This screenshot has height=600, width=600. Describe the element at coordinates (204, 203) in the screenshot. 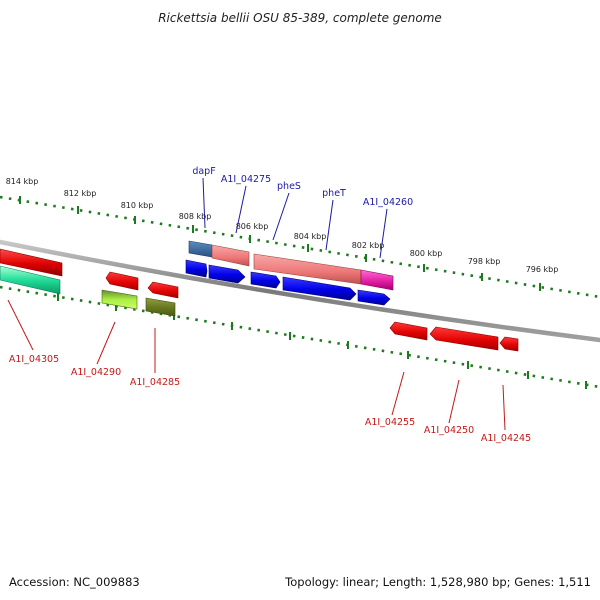

I see `leader-dapF` at that location.